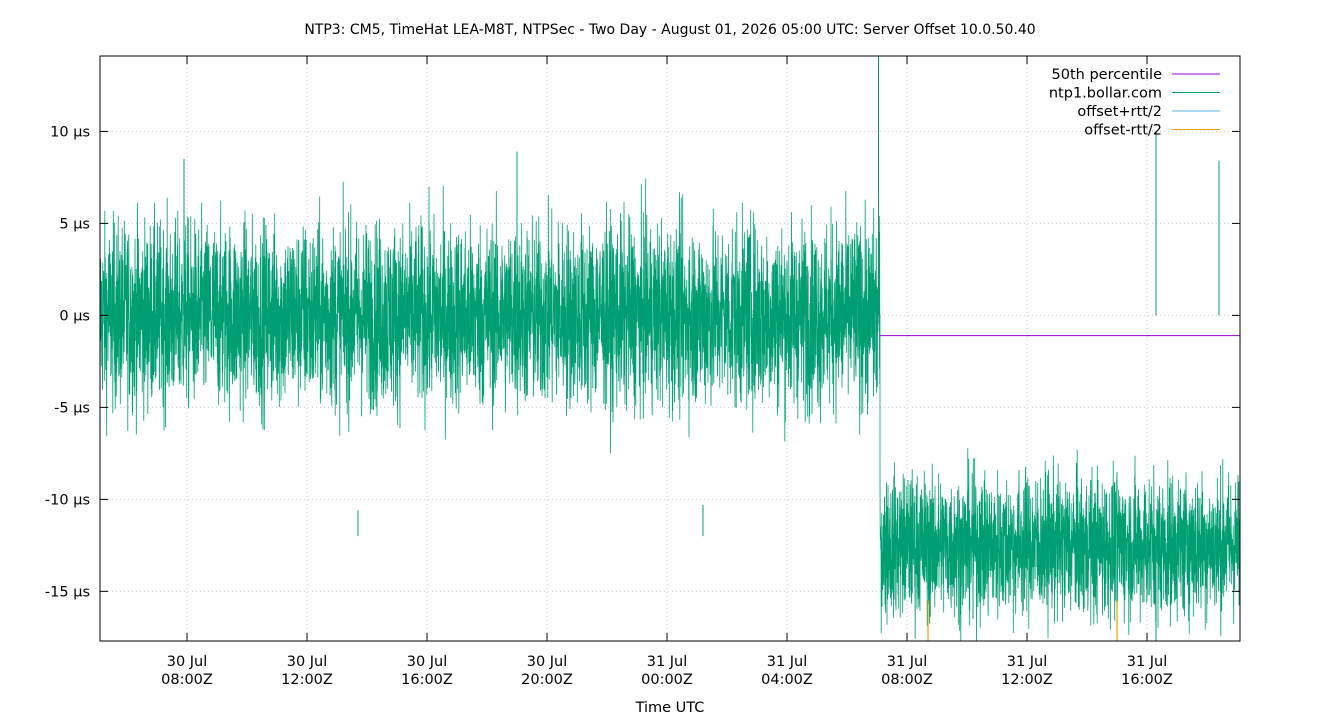 This screenshot has height=720, width=1340. I want to click on legend-label: ntp1.bollar.com, so click(1105, 94).